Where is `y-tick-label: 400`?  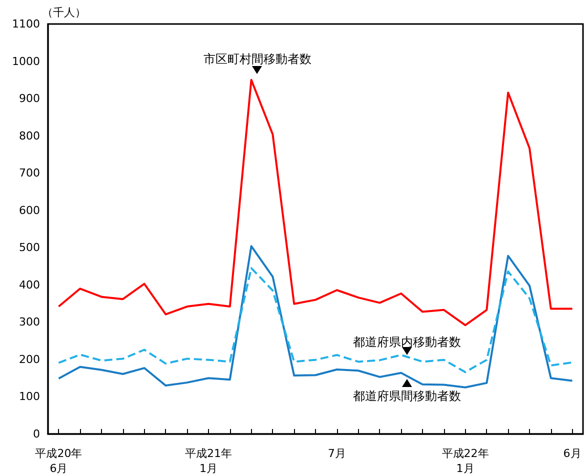 y-tick-label: 400 is located at coordinates (29, 285).